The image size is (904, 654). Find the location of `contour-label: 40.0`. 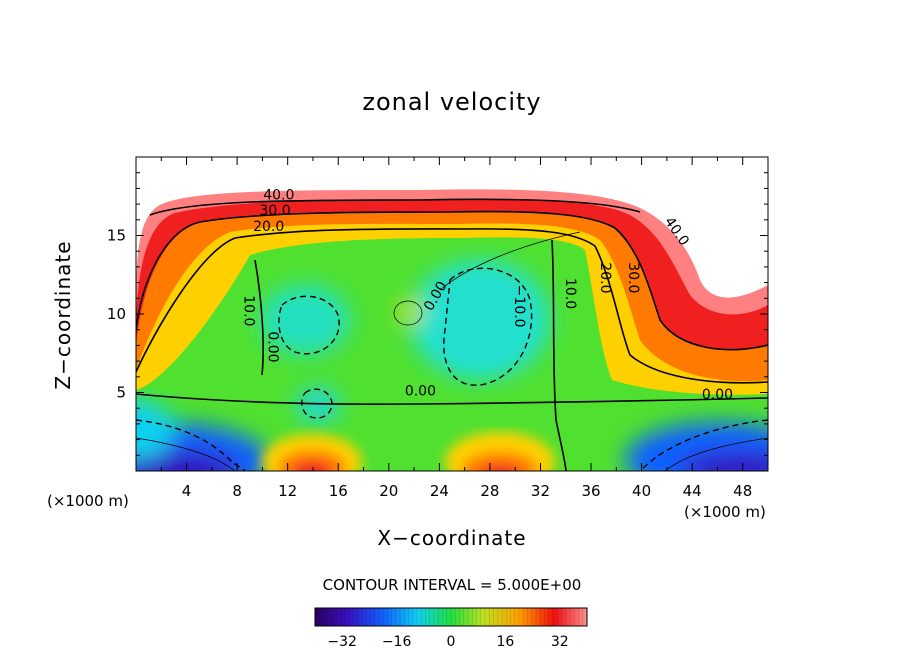

contour-label: 40.0 is located at coordinates (278, 195).